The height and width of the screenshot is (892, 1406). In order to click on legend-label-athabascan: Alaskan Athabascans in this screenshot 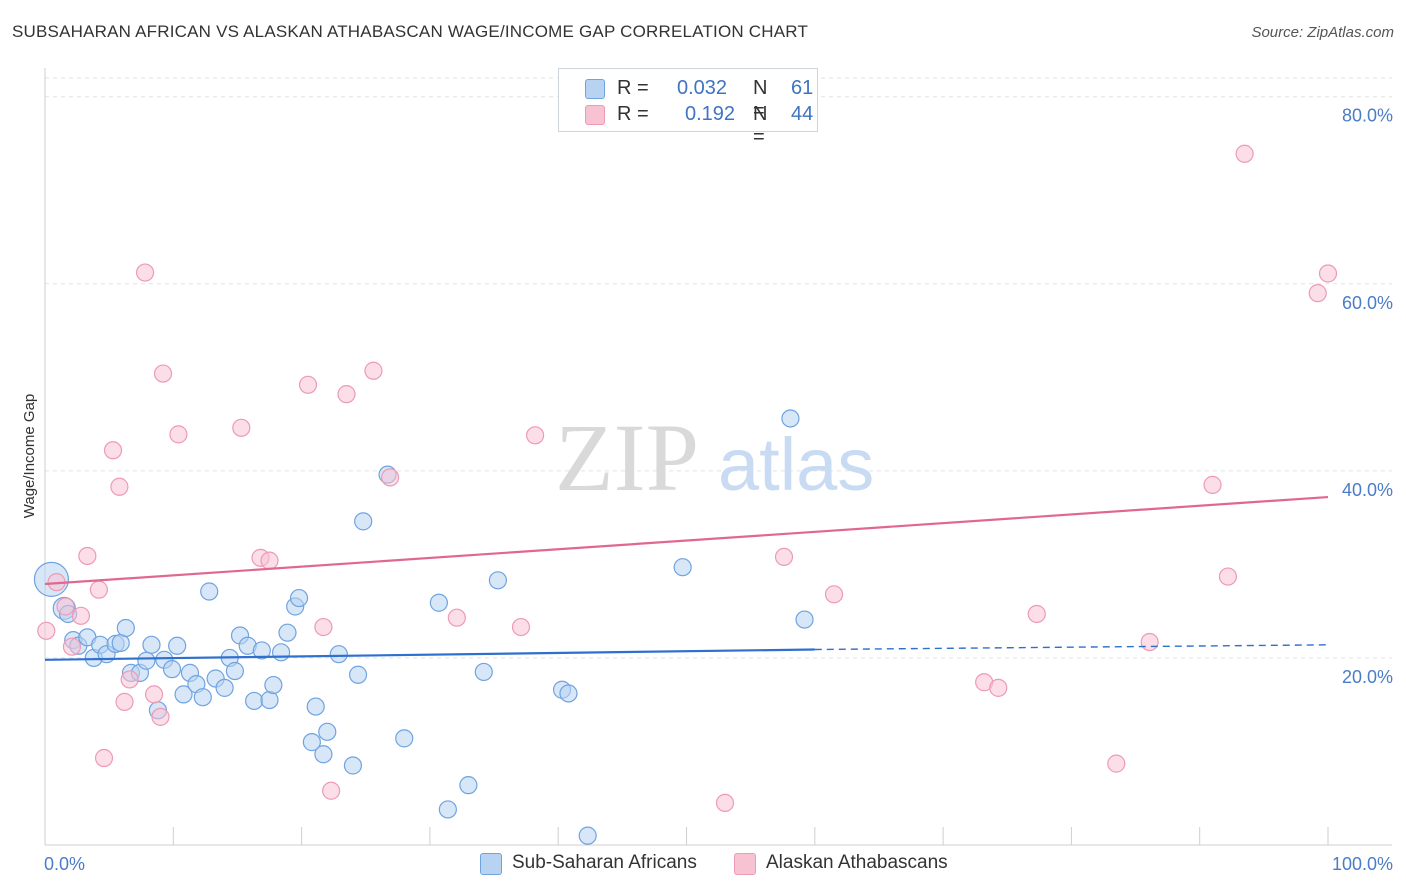, I will do `click(857, 862)`.